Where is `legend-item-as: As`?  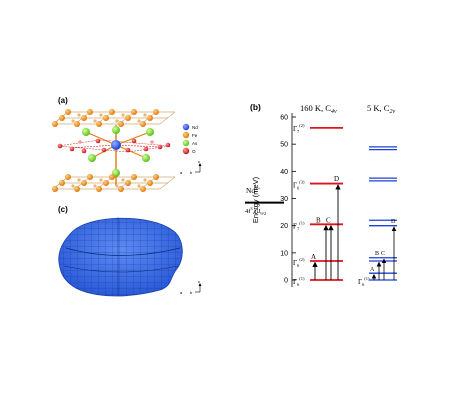
legend-item-as: As is located at coordinates (190, 143).